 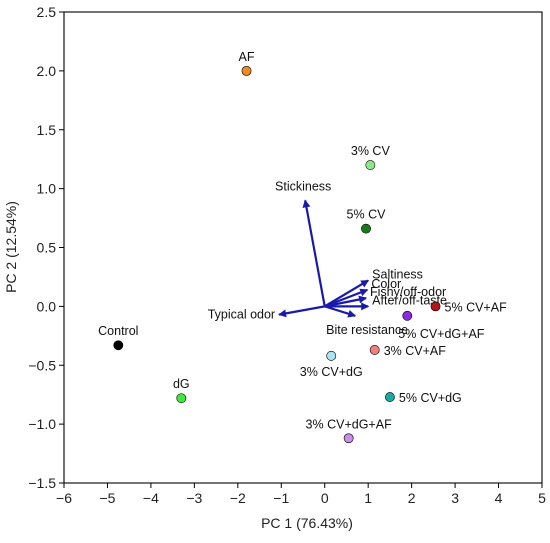 I want to click on vector-color, so click(x=346, y=298).